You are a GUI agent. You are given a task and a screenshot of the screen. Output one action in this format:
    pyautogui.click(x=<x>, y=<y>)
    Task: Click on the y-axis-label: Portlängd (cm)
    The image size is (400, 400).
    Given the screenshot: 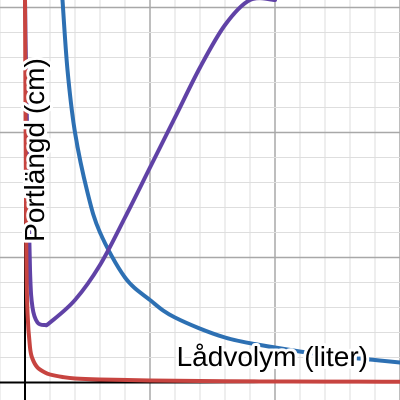 What is the action you would take?
    pyautogui.click(x=34, y=150)
    